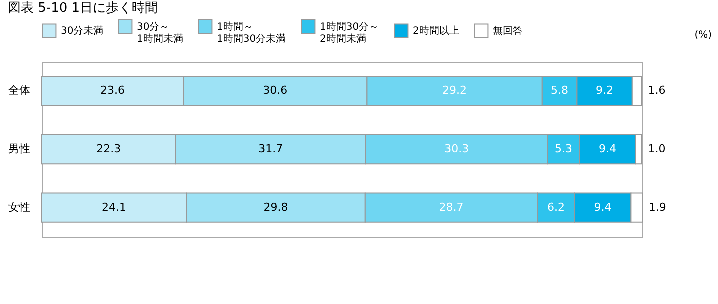  Describe the element at coordinates (436, 30) in the screenshot. I see `legend-label: 2時間以上` at that location.